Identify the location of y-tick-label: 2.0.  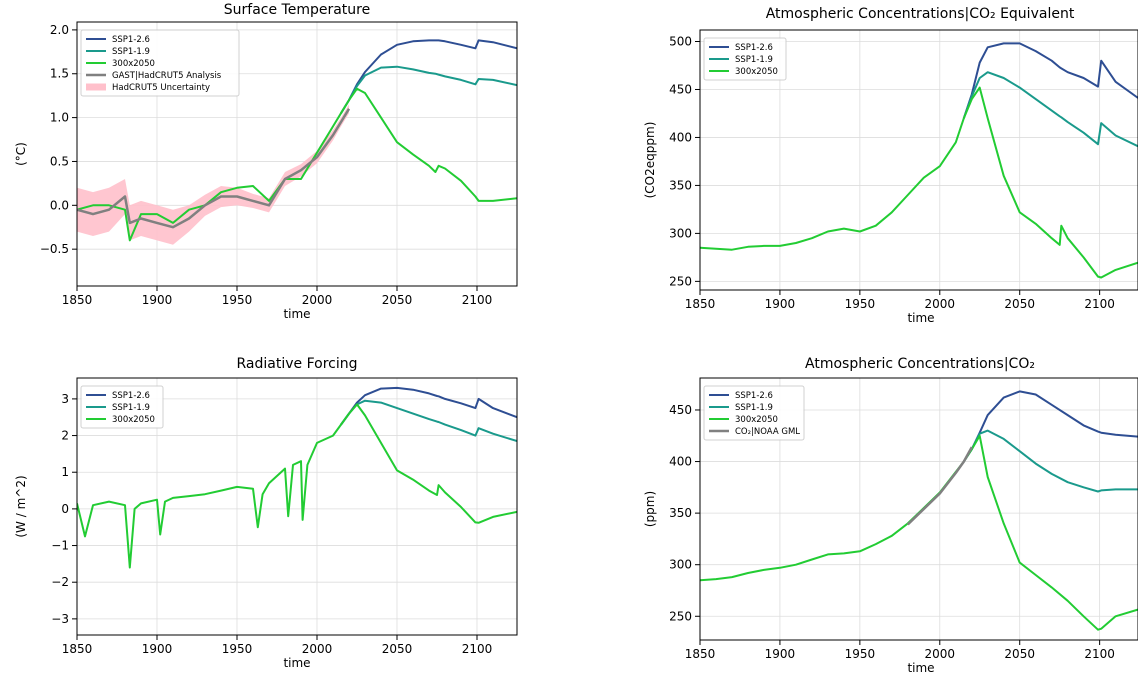
(59, 30).